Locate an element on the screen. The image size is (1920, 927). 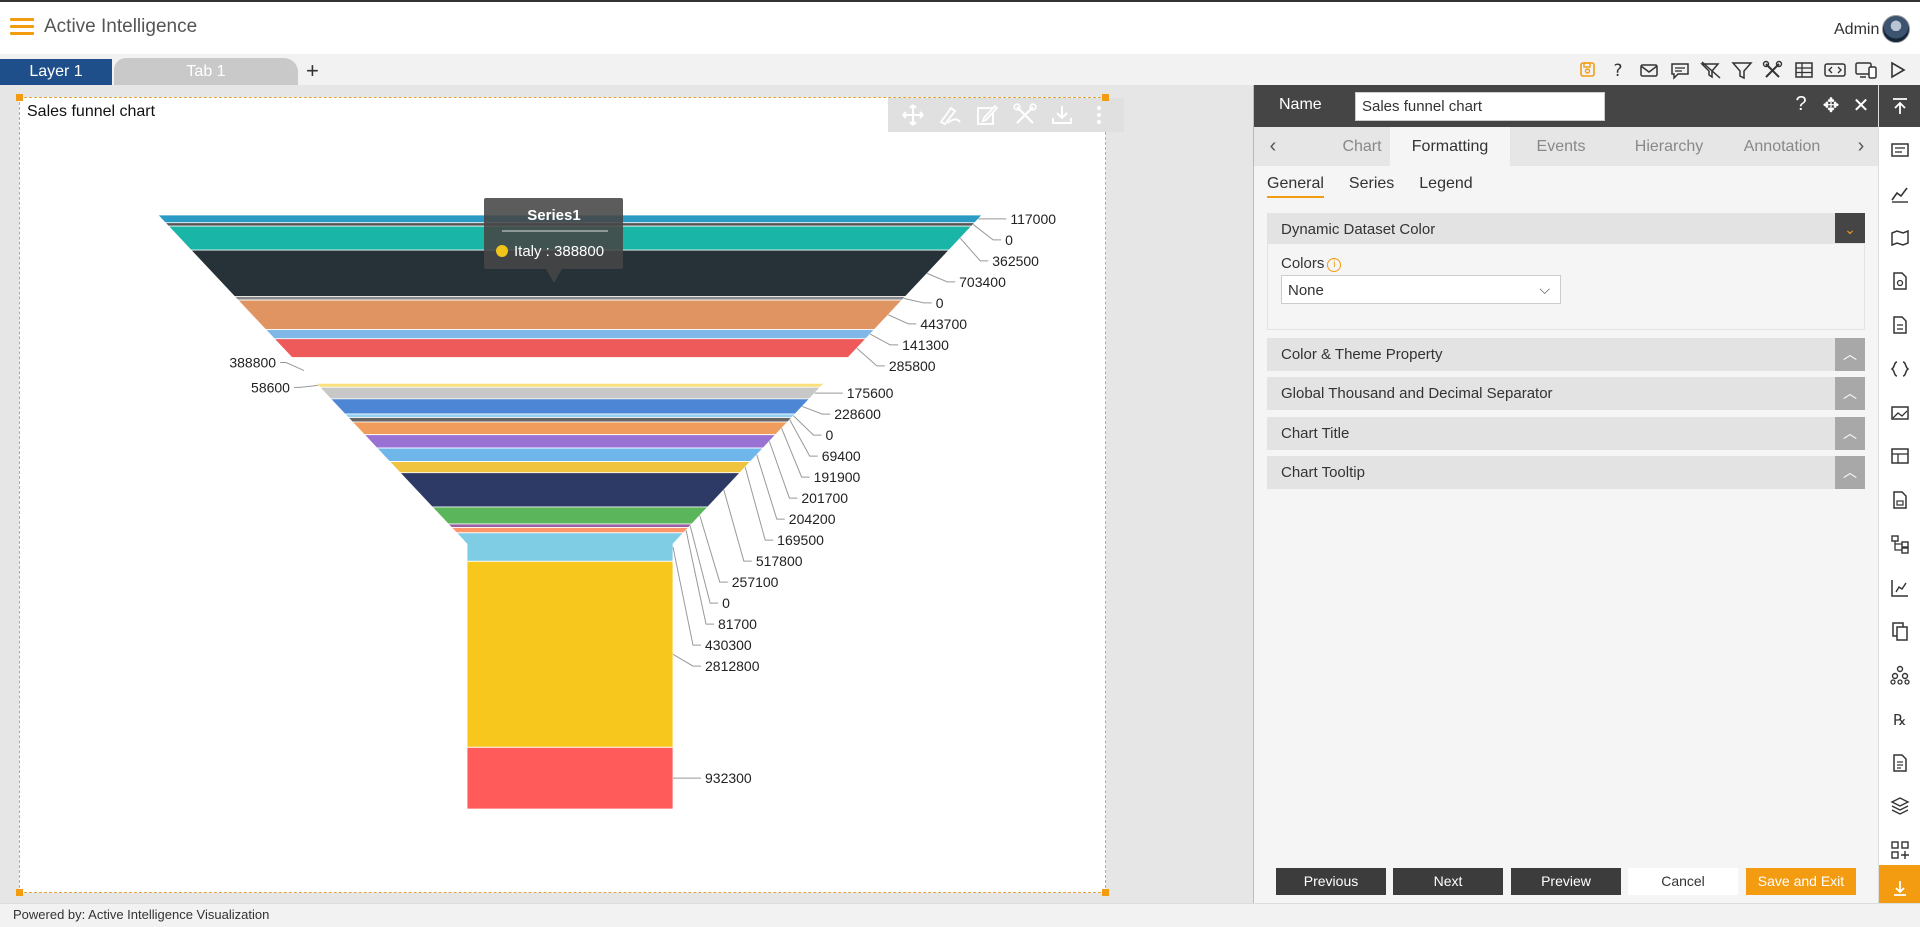
mail-icon is located at coordinates (1649, 70).